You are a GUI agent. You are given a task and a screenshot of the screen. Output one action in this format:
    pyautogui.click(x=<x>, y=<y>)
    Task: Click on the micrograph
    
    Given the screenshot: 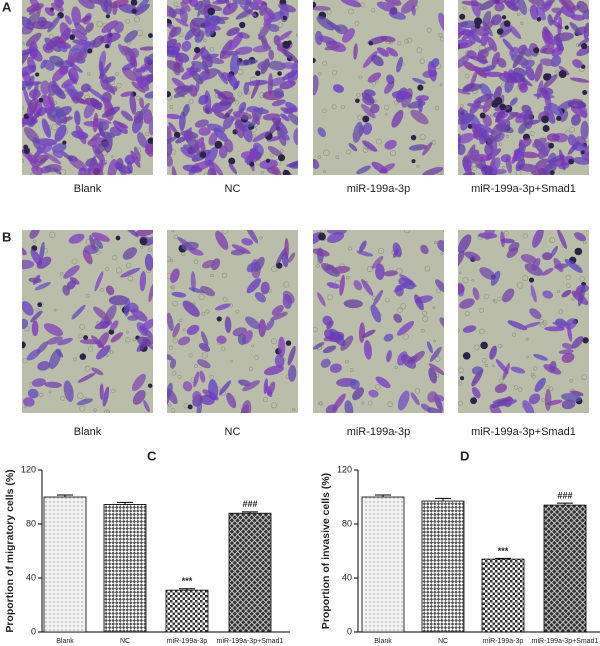 What is the action you would take?
    pyautogui.click(x=232, y=87)
    